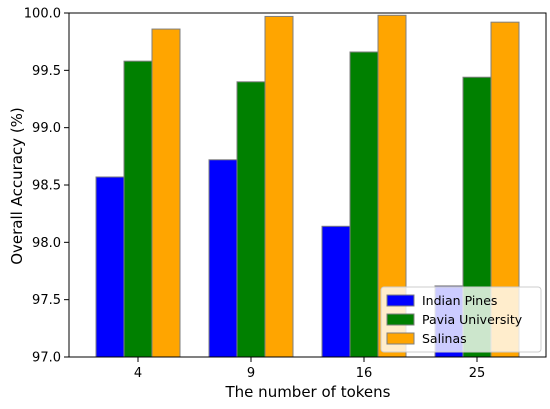 The image size is (550, 409). I want to click on x-tick-label: 25, so click(477, 373).